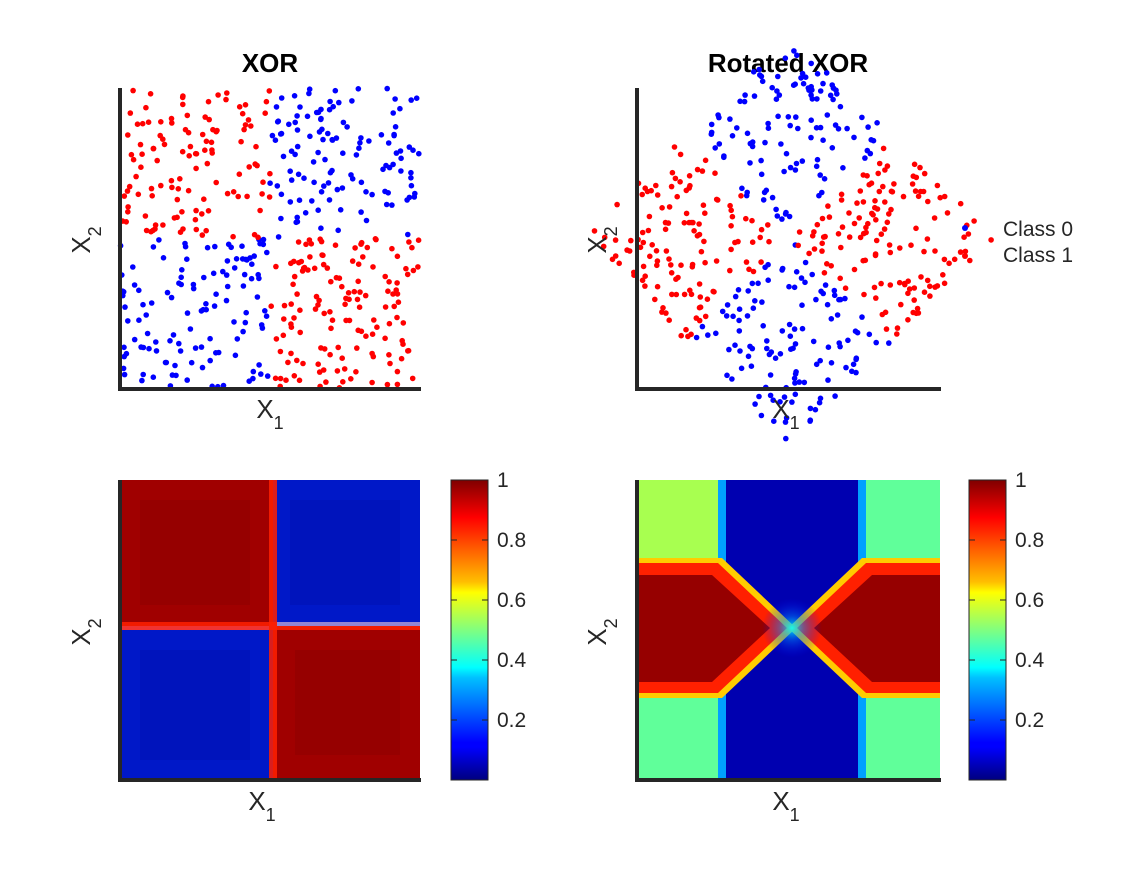  What do you see at coordinates (1021, 480) in the screenshot?
I see `rotated-xor-colorbar-tick-label: 1` at bounding box center [1021, 480].